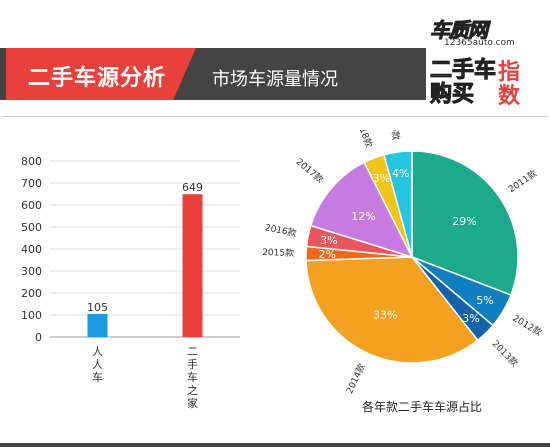  What do you see at coordinates (363, 216) in the screenshot?
I see `pie-percent-label: 12%` at bounding box center [363, 216].